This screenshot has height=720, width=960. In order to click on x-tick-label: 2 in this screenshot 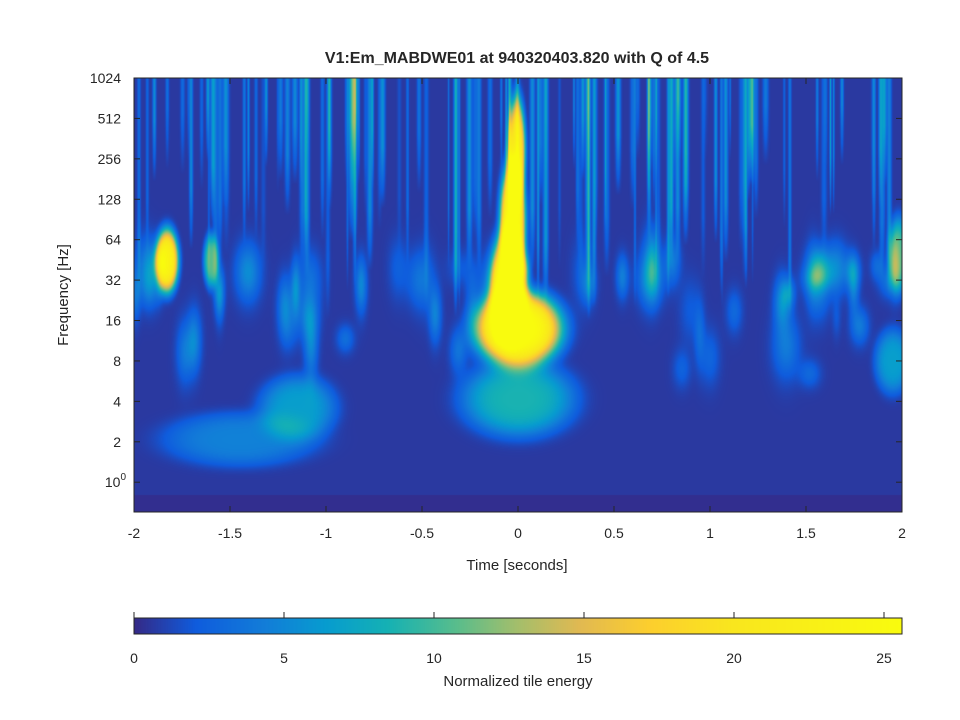, I will do `click(902, 533)`.